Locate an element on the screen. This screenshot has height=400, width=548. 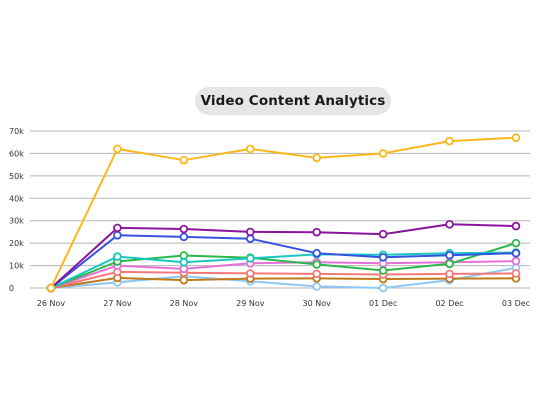
y-tick-label: 30k is located at coordinates (16, 221).